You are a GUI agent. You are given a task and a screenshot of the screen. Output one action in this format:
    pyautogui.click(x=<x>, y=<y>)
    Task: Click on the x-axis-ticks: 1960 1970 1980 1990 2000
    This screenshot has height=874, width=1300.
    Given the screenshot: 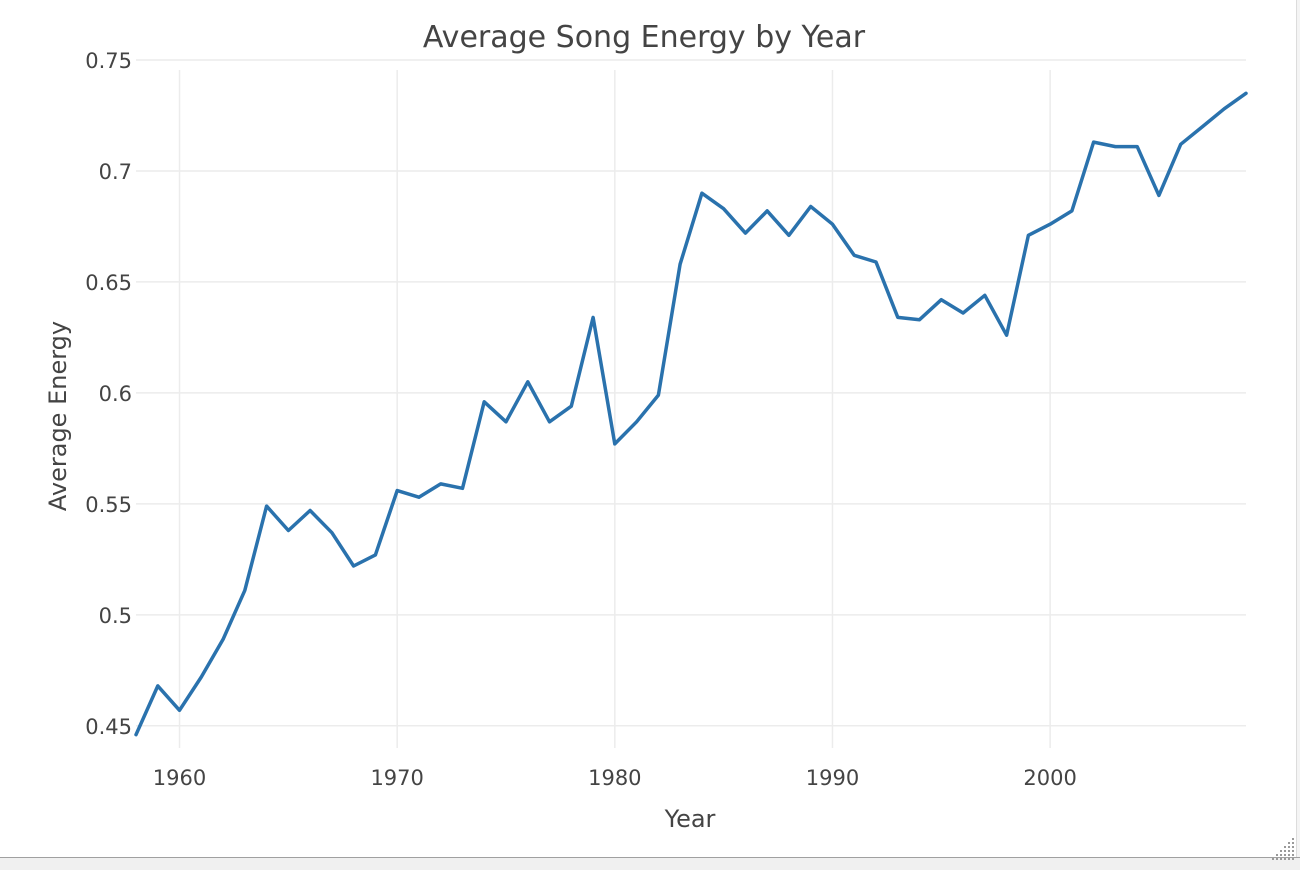 What is the action you would take?
    pyautogui.click(x=615, y=778)
    